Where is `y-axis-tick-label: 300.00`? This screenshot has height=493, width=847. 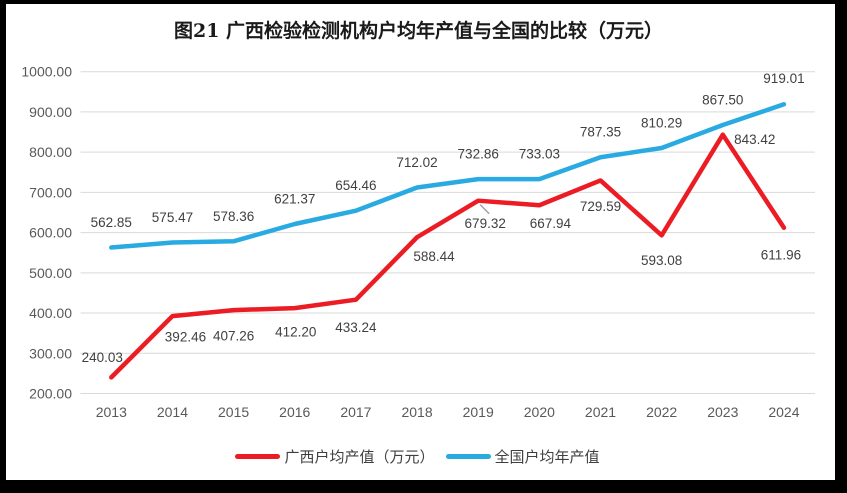 y-axis-tick-label: 300.00 is located at coordinates (50, 353).